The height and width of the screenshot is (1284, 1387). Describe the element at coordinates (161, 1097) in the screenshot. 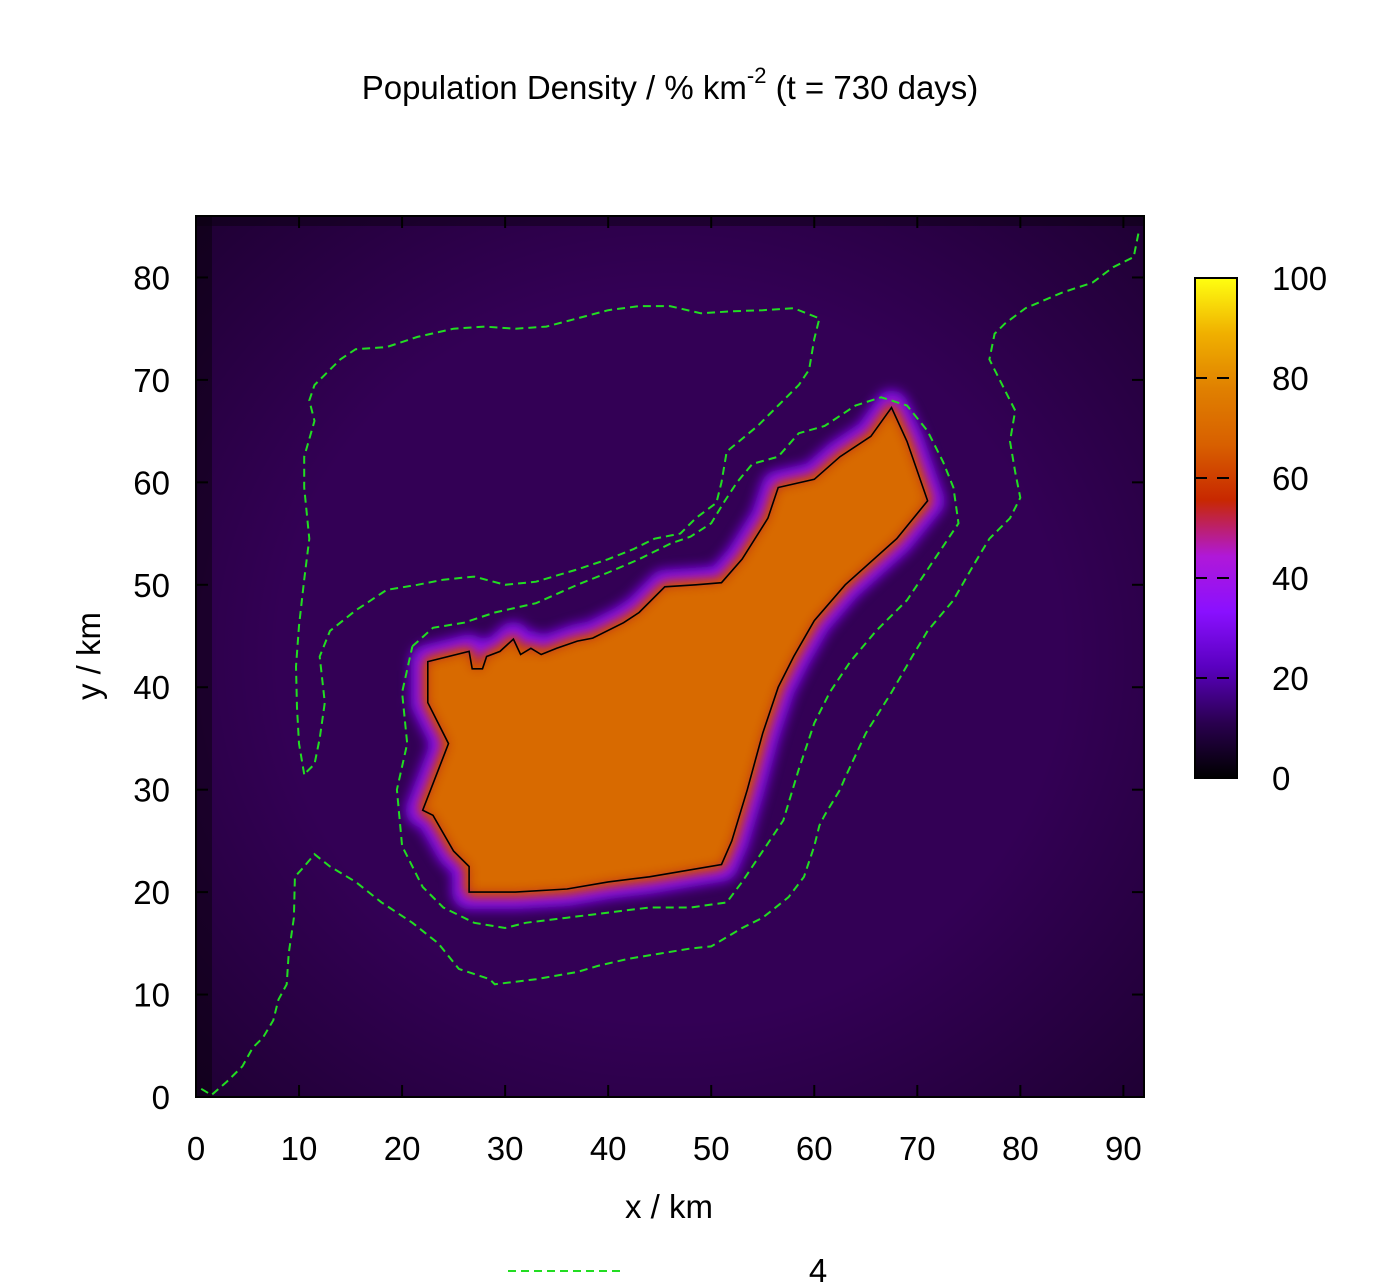

I see `y-tick-label: 0` at that location.